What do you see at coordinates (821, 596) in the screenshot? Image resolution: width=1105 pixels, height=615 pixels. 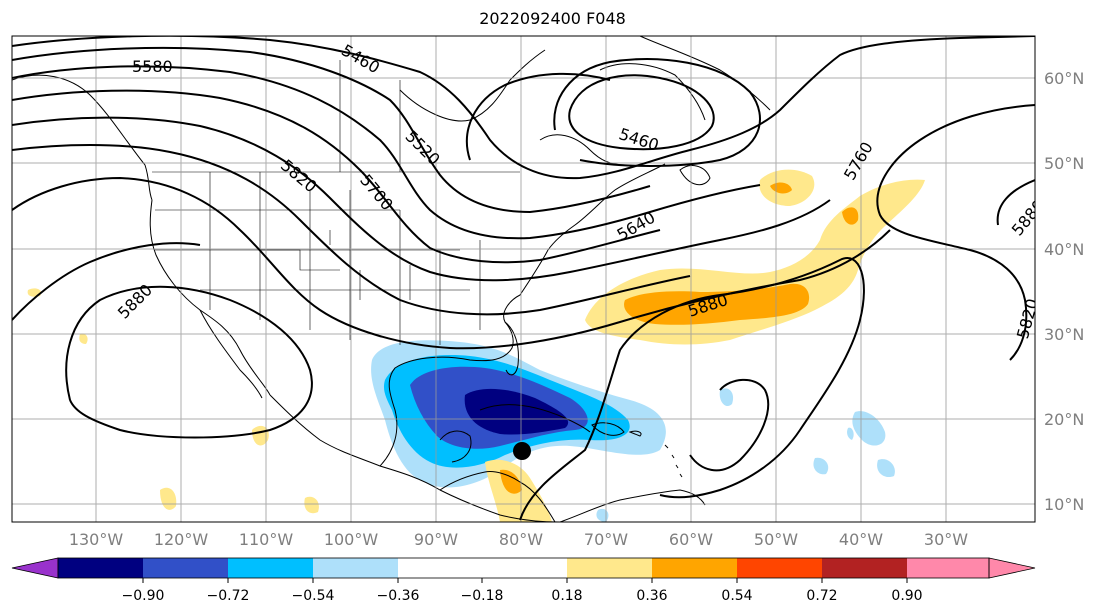 I see `colorbar-tick-label: 0.72` at bounding box center [821, 596].